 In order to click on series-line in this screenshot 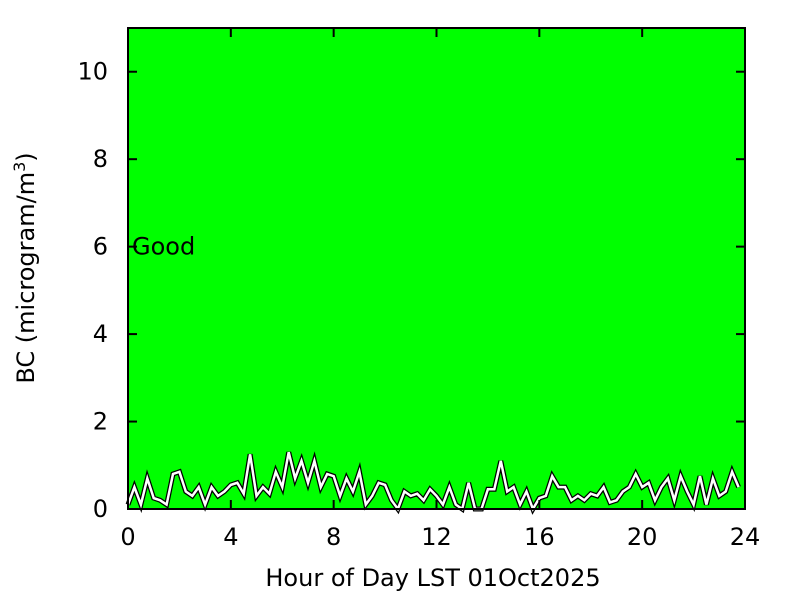, I will do `click(433, 481)`.